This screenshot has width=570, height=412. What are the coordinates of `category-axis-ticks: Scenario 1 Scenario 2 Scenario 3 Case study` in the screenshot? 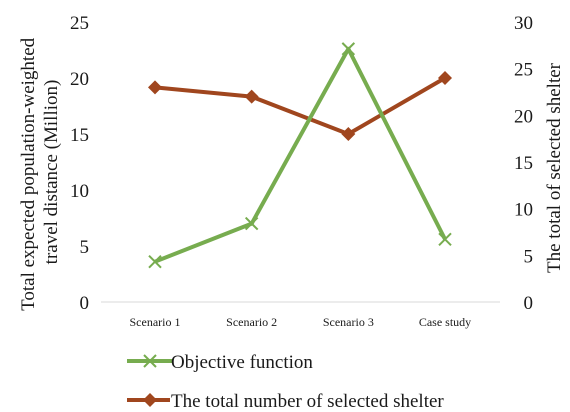 It's located at (301, 322).